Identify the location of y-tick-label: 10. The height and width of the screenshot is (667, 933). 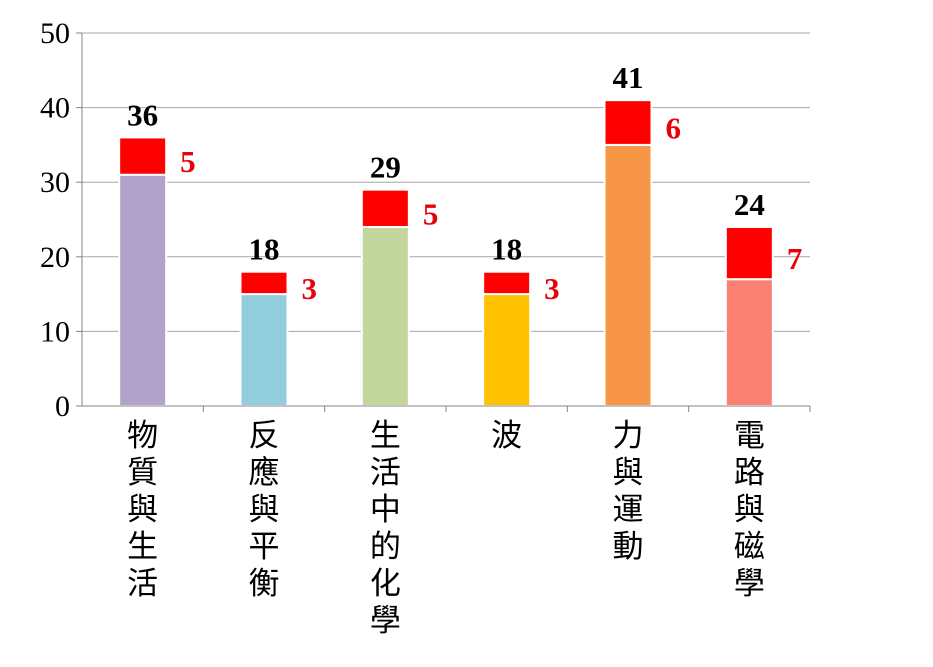
(55, 331).